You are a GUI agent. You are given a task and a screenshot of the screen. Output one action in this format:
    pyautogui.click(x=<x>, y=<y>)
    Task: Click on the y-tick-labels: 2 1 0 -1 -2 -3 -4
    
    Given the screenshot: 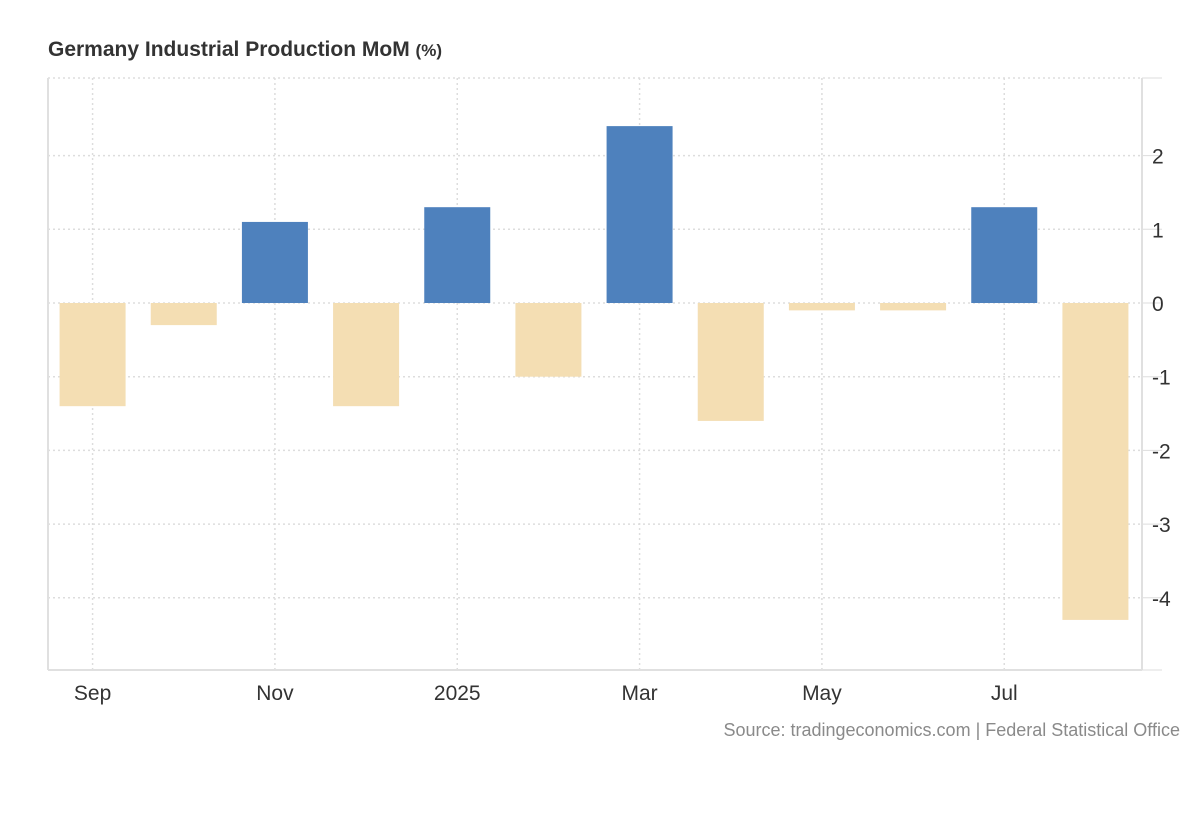 What is the action you would take?
    pyautogui.click(x=1161, y=378)
    